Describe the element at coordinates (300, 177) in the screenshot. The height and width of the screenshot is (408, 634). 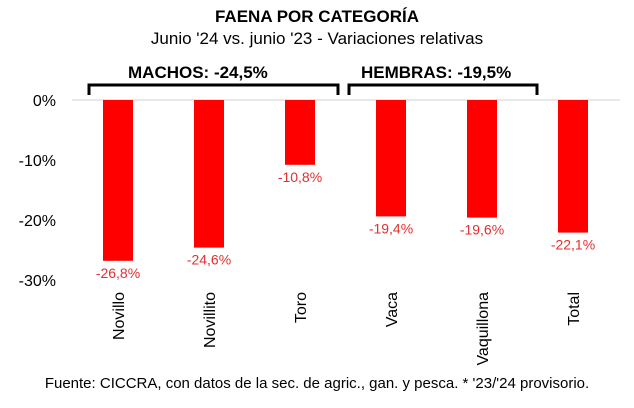
I see `data-label: -10,8%` at that location.